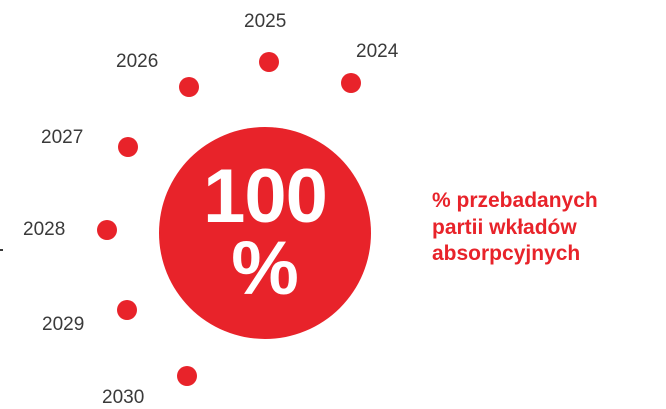 The image size is (666, 409). I want to click on description-line-3: absorpcyjnych, so click(506, 254).